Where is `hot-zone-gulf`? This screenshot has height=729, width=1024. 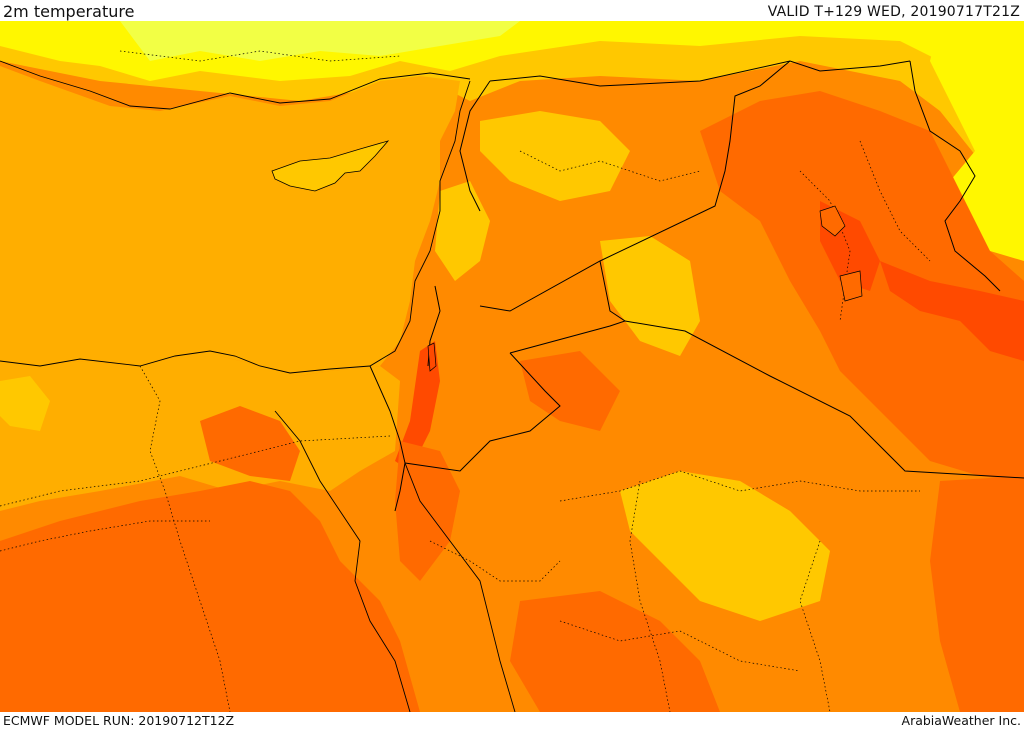
hot-zone-gulf is located at coordinates (952, 311).